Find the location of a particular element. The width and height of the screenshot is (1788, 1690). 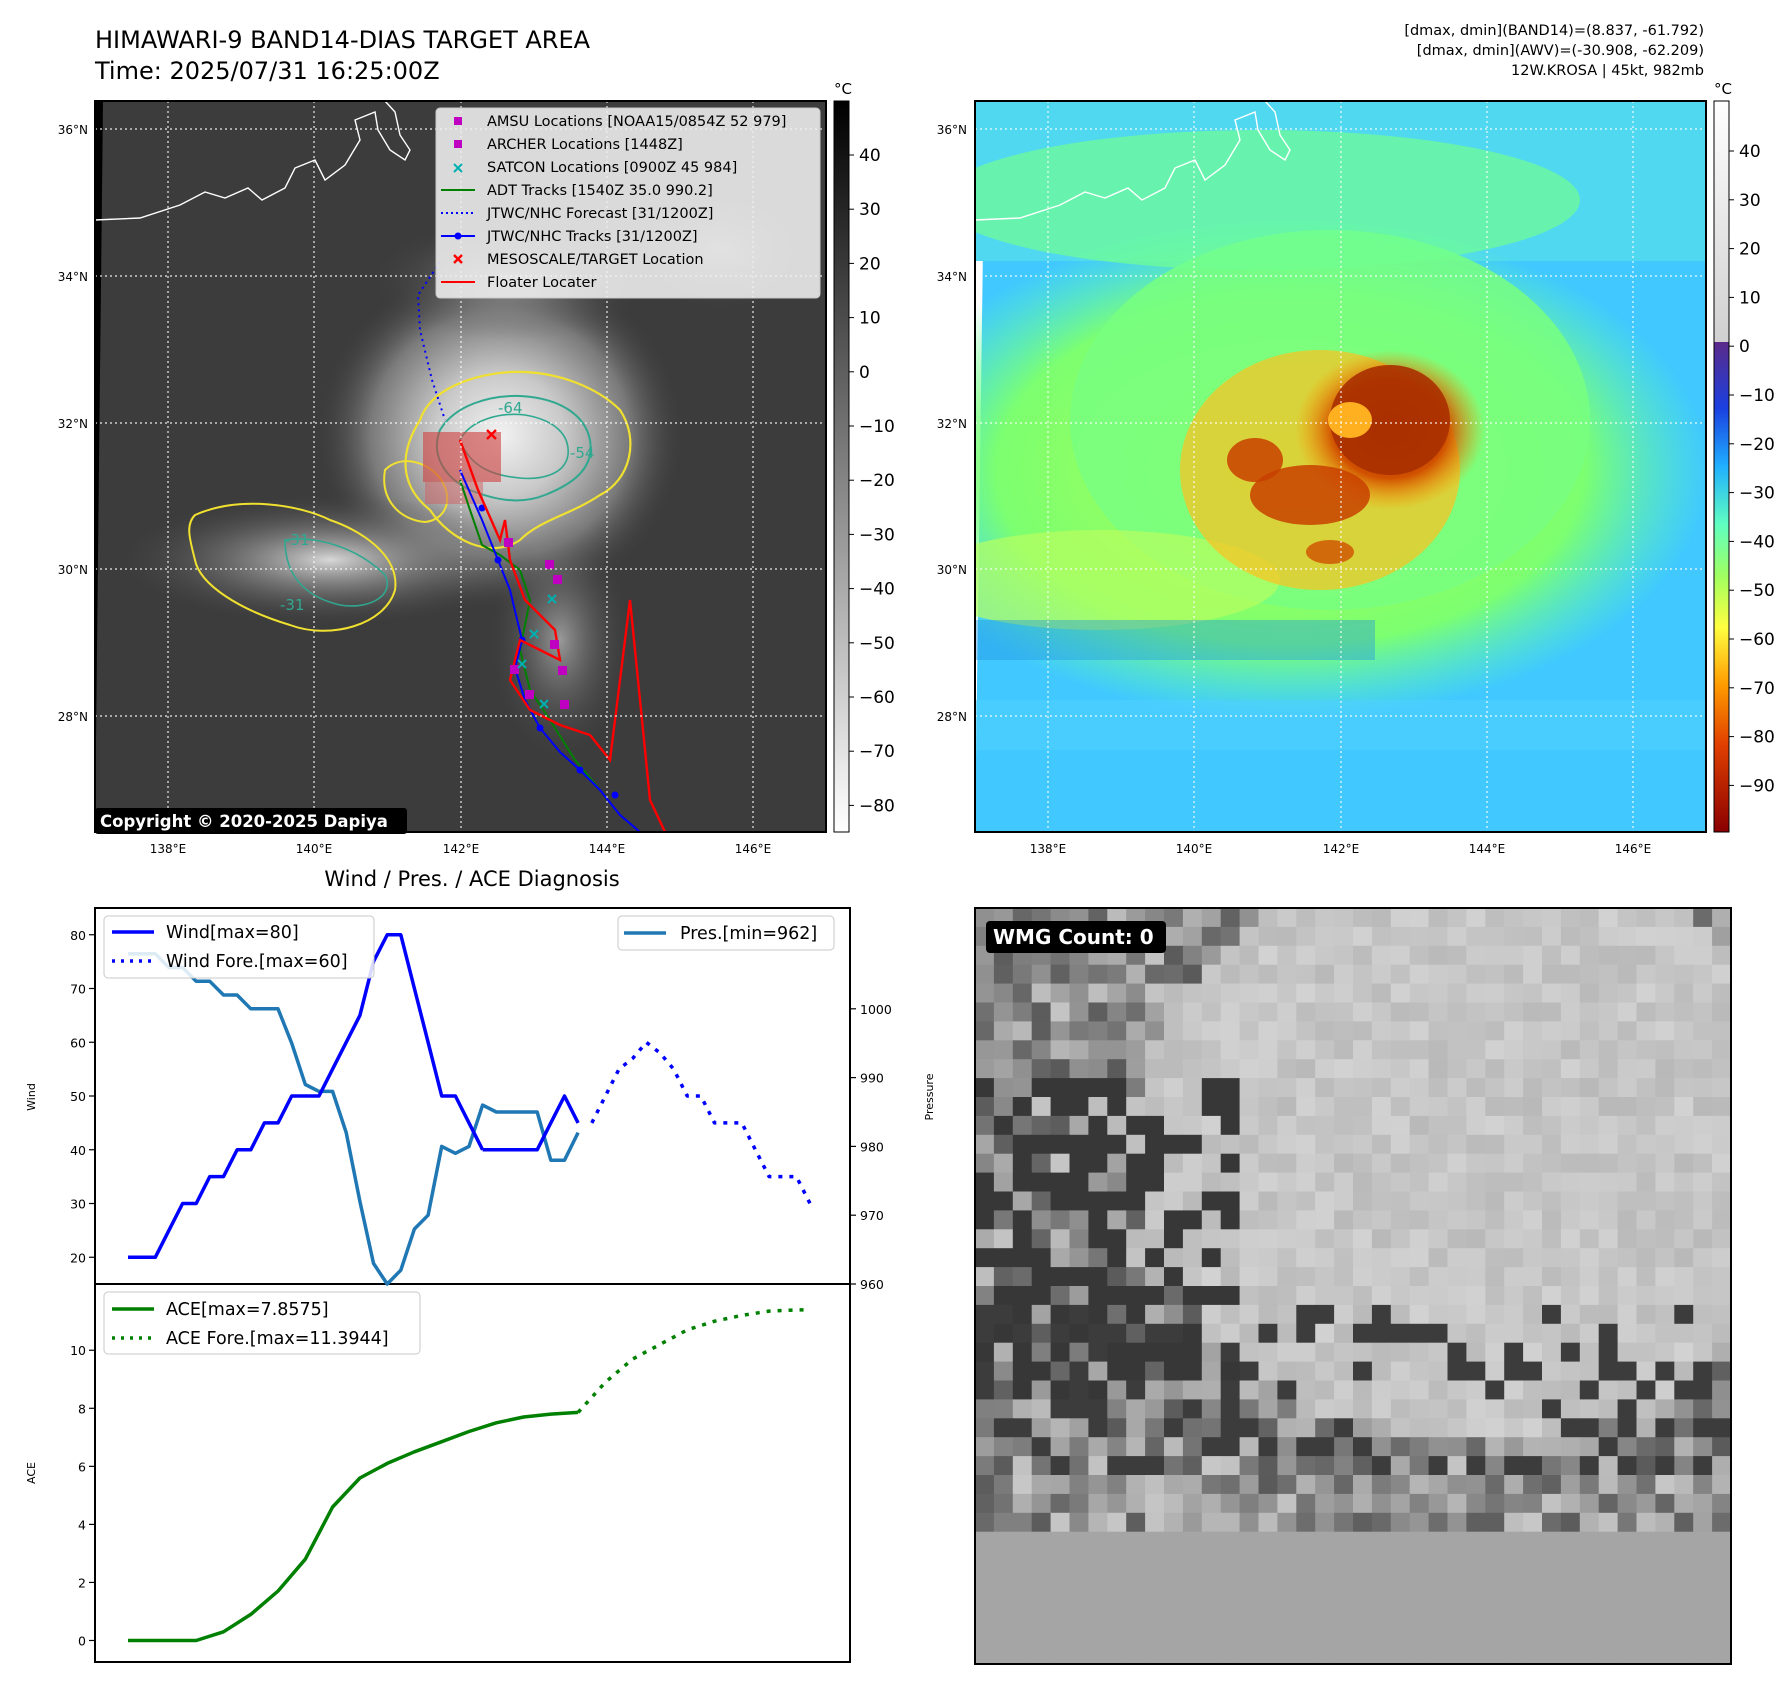

legend-satcon: SATCON Locations [0900Z 45 984] is located at coordinates (612, 168).